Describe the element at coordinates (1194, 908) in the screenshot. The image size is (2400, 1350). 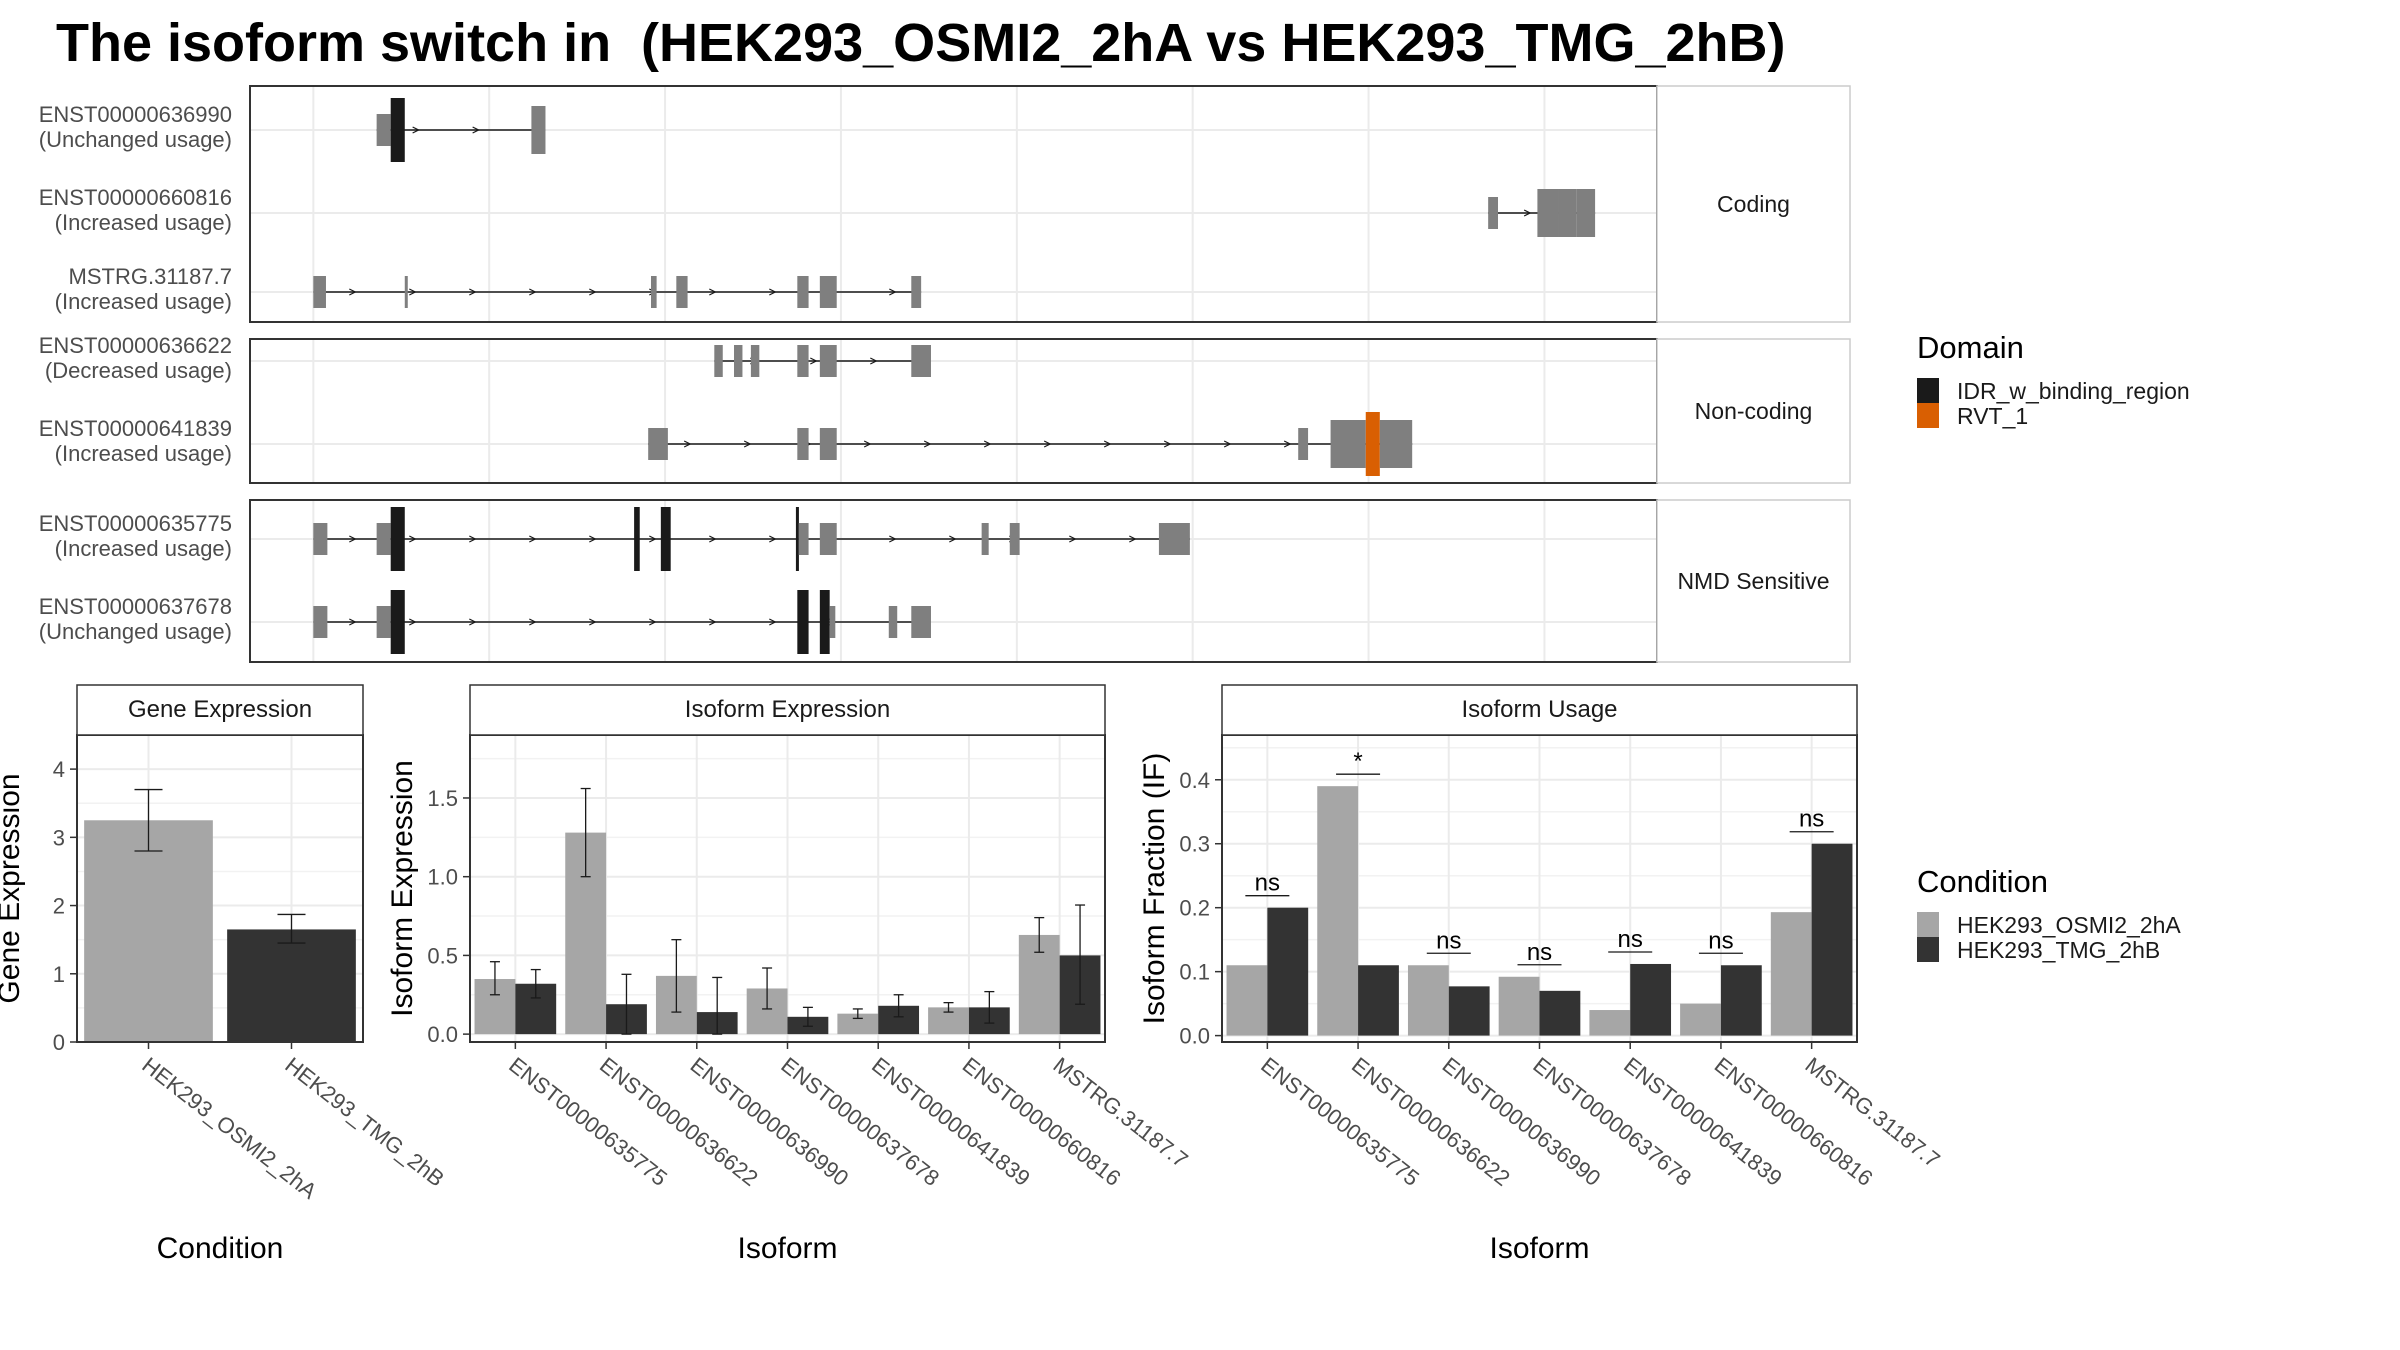
I see `y-tick-label: 0.2` at that location.